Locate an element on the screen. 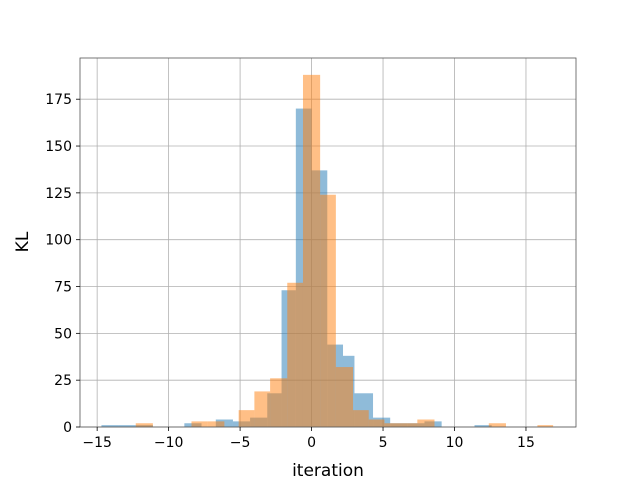 Image resolution: width=640 pixels, height=480 pixels. x-tick-label: 0 is located at coordinates (311, 443).